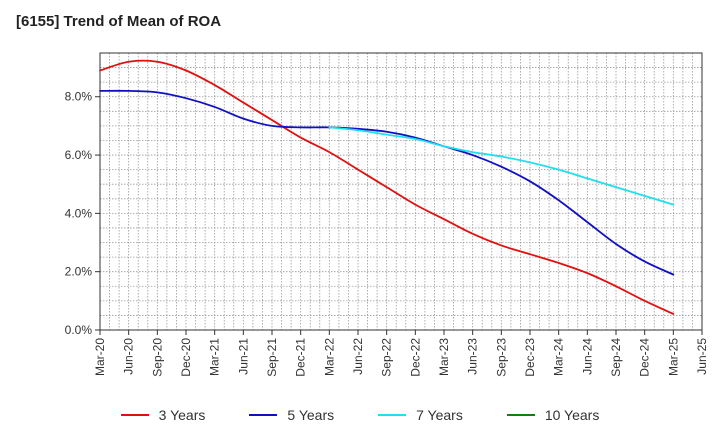 Image resolution: width=720 pixels, height=440 pixels. What do you see at coordinates (473, 356) in the screenshot?
I see `x-tick-label: Jun-23` at bounding box center [473, 356].